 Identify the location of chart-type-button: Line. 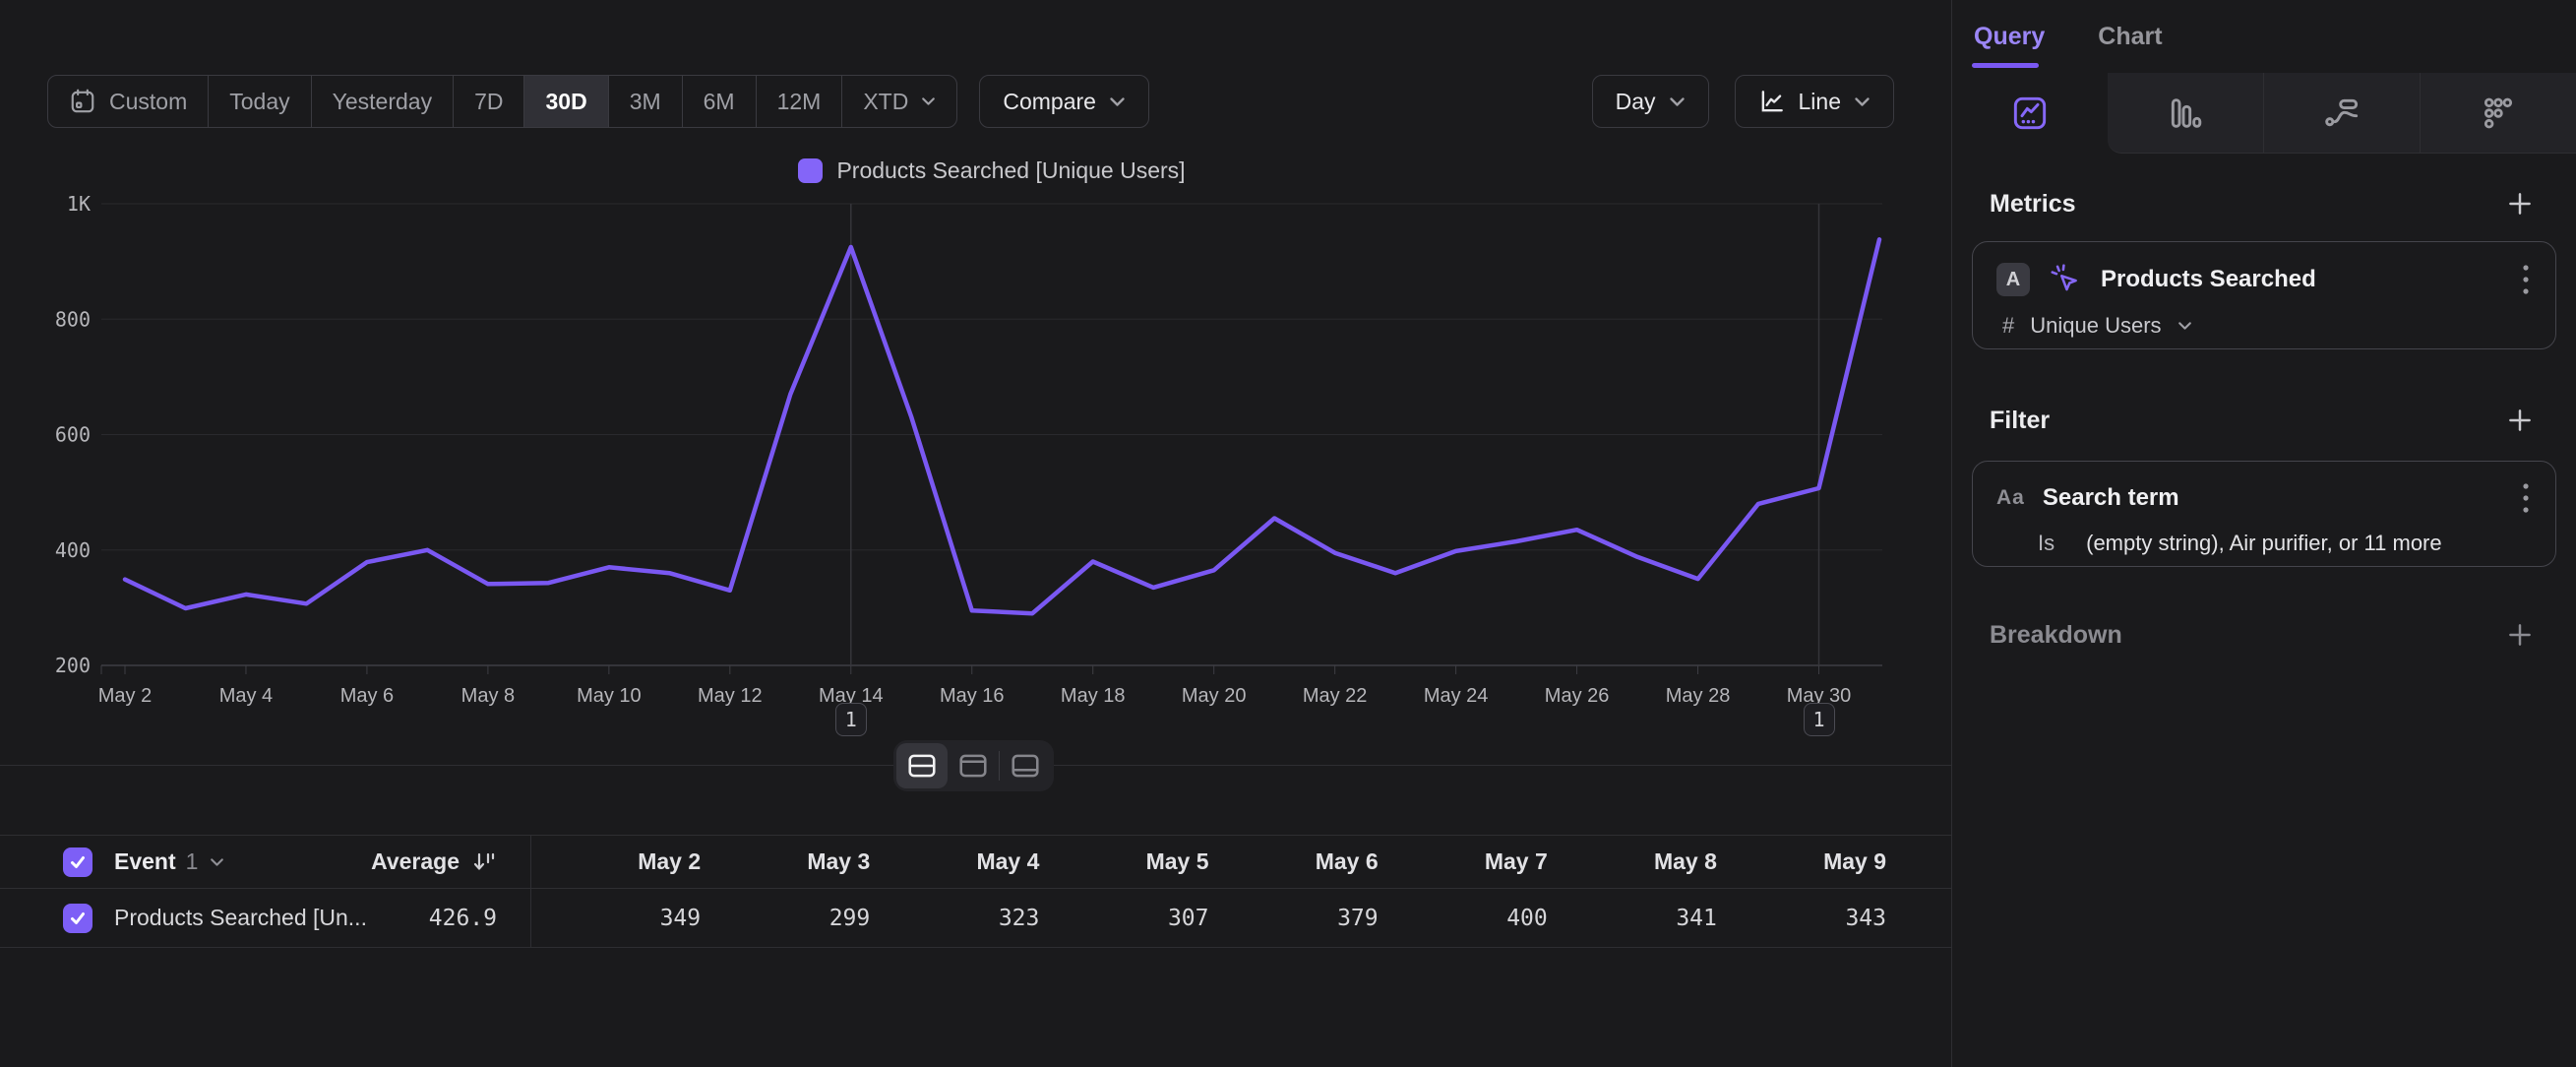
(1814, 102).